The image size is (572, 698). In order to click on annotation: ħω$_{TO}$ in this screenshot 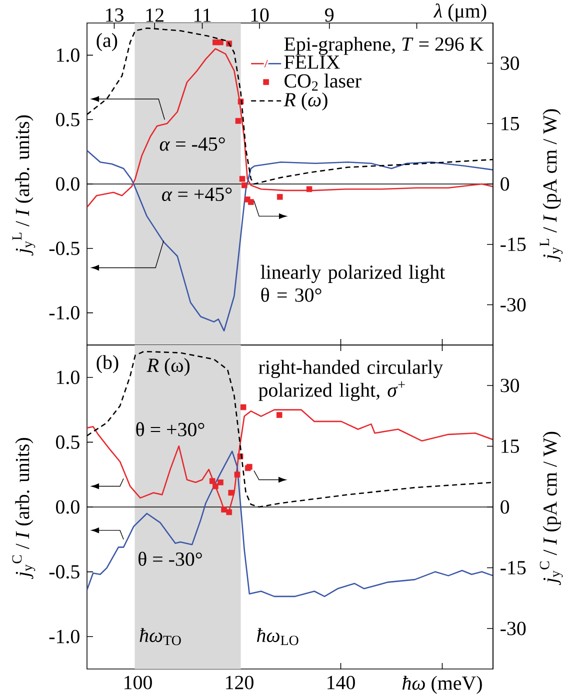, I will do `click(160, 637)`.